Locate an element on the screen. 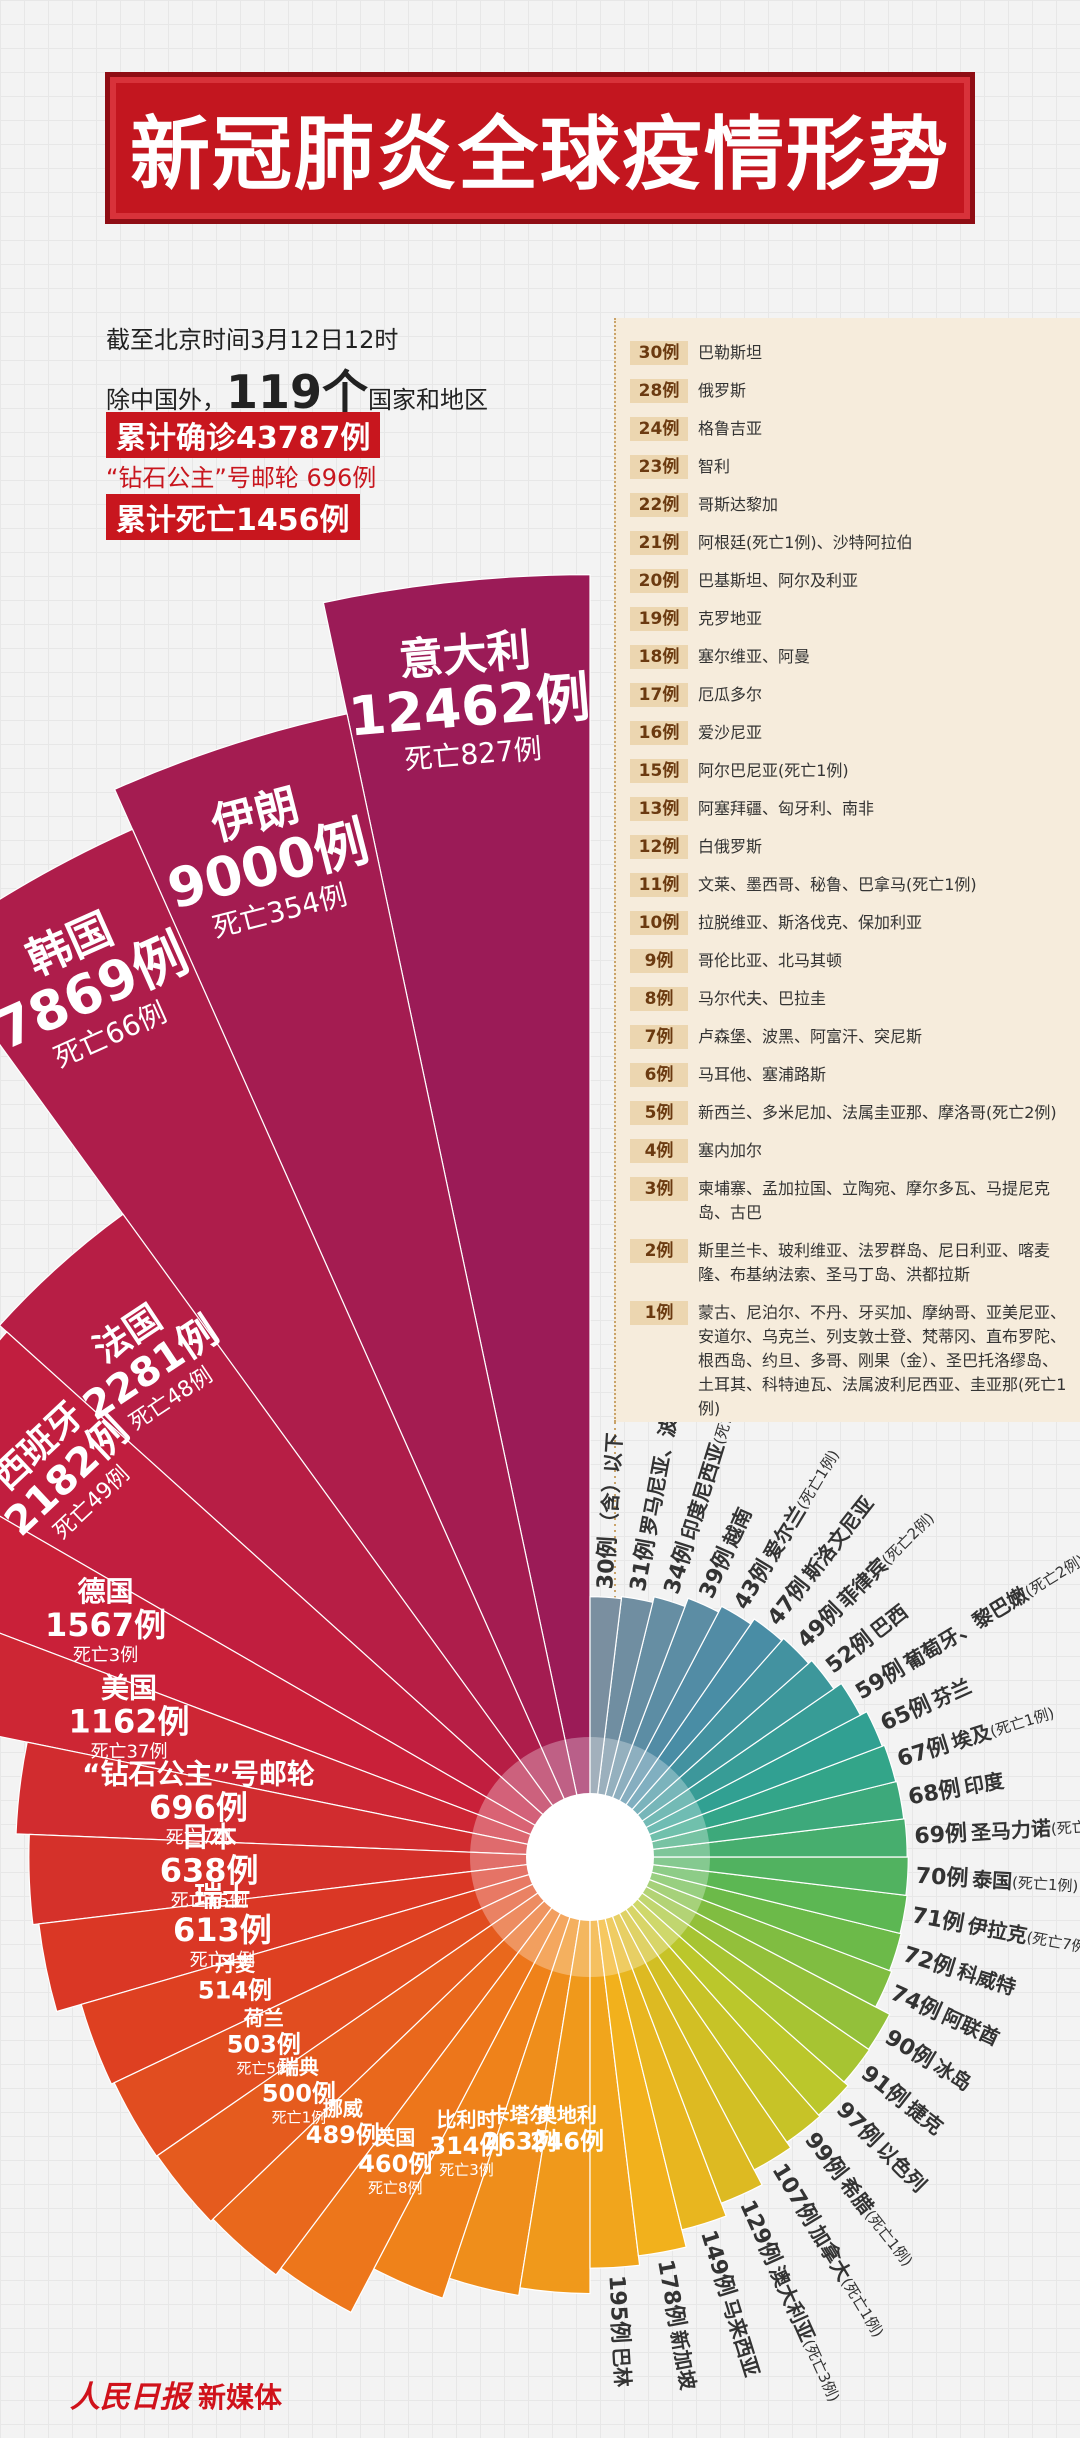  category-label: 葡萄牙、黎巴嫩 is located at coordinates (966, 1628).